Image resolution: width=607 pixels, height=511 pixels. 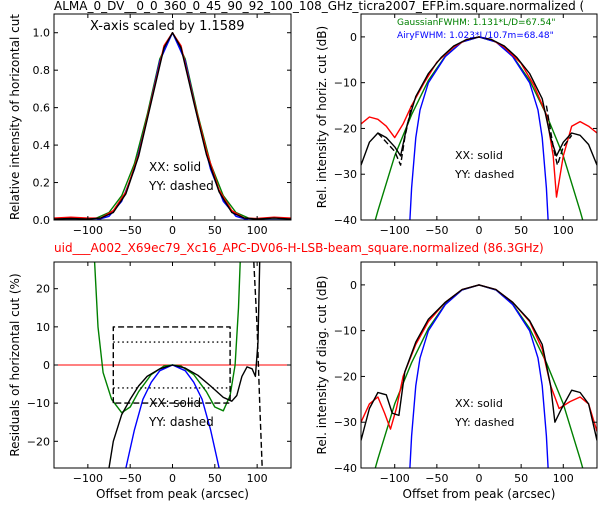 What do you see at coordinates (42, 33) in the screenshot?
I see `y-tick-label: 1.0` at bounding box center [42, 33].